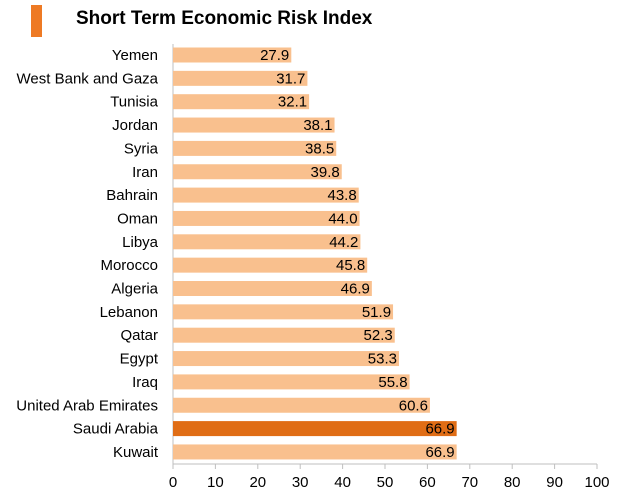 This screenshot has height=502, width=623. Describe the element at coordinates (382, 359) in the screenshot. I see `value-label: 53.3` at that location.